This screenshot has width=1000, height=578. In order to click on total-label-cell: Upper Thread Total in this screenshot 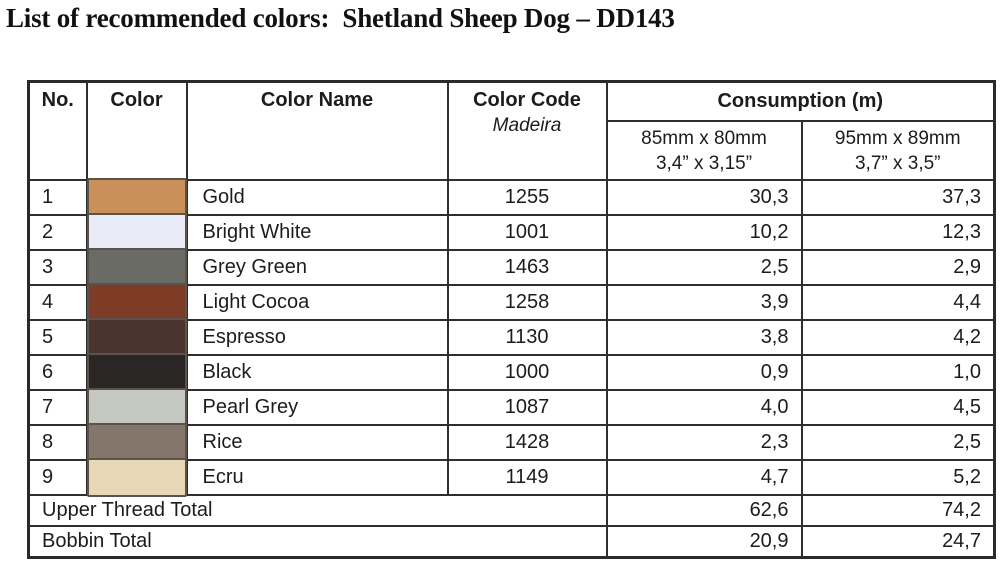, I will do `click(317, 510)`.